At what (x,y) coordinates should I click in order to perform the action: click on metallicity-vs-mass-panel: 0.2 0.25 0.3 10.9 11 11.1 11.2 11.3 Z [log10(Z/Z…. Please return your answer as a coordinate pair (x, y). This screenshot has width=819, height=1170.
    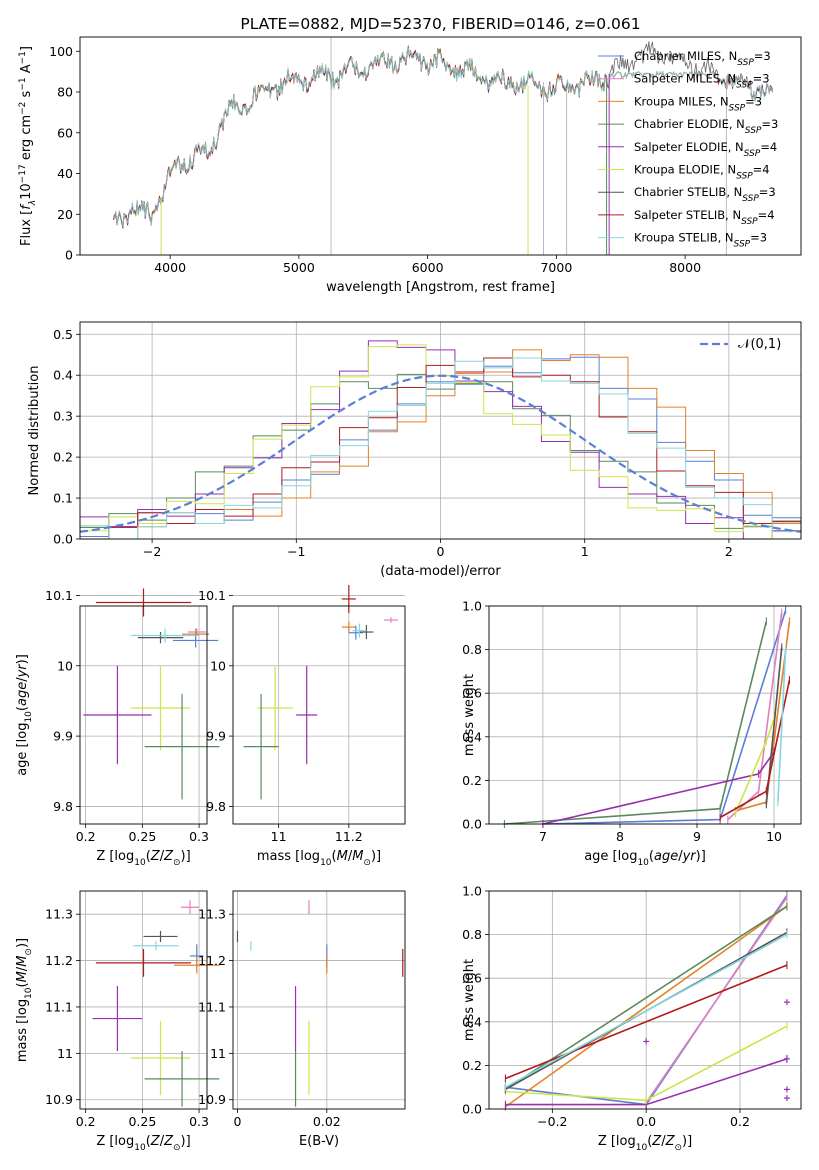
    Looking at the image, I should click on (117, 1021).